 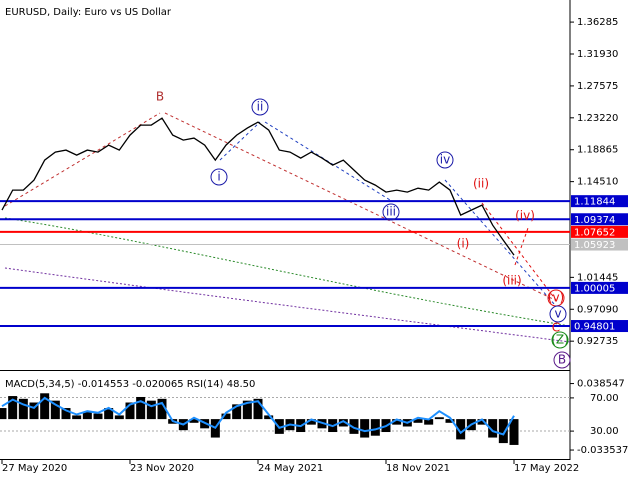 What do you see at coordinates (594, 245) in the screenshot?
I see `level-price-label: 1.05923` at bounding box center [594, 245].